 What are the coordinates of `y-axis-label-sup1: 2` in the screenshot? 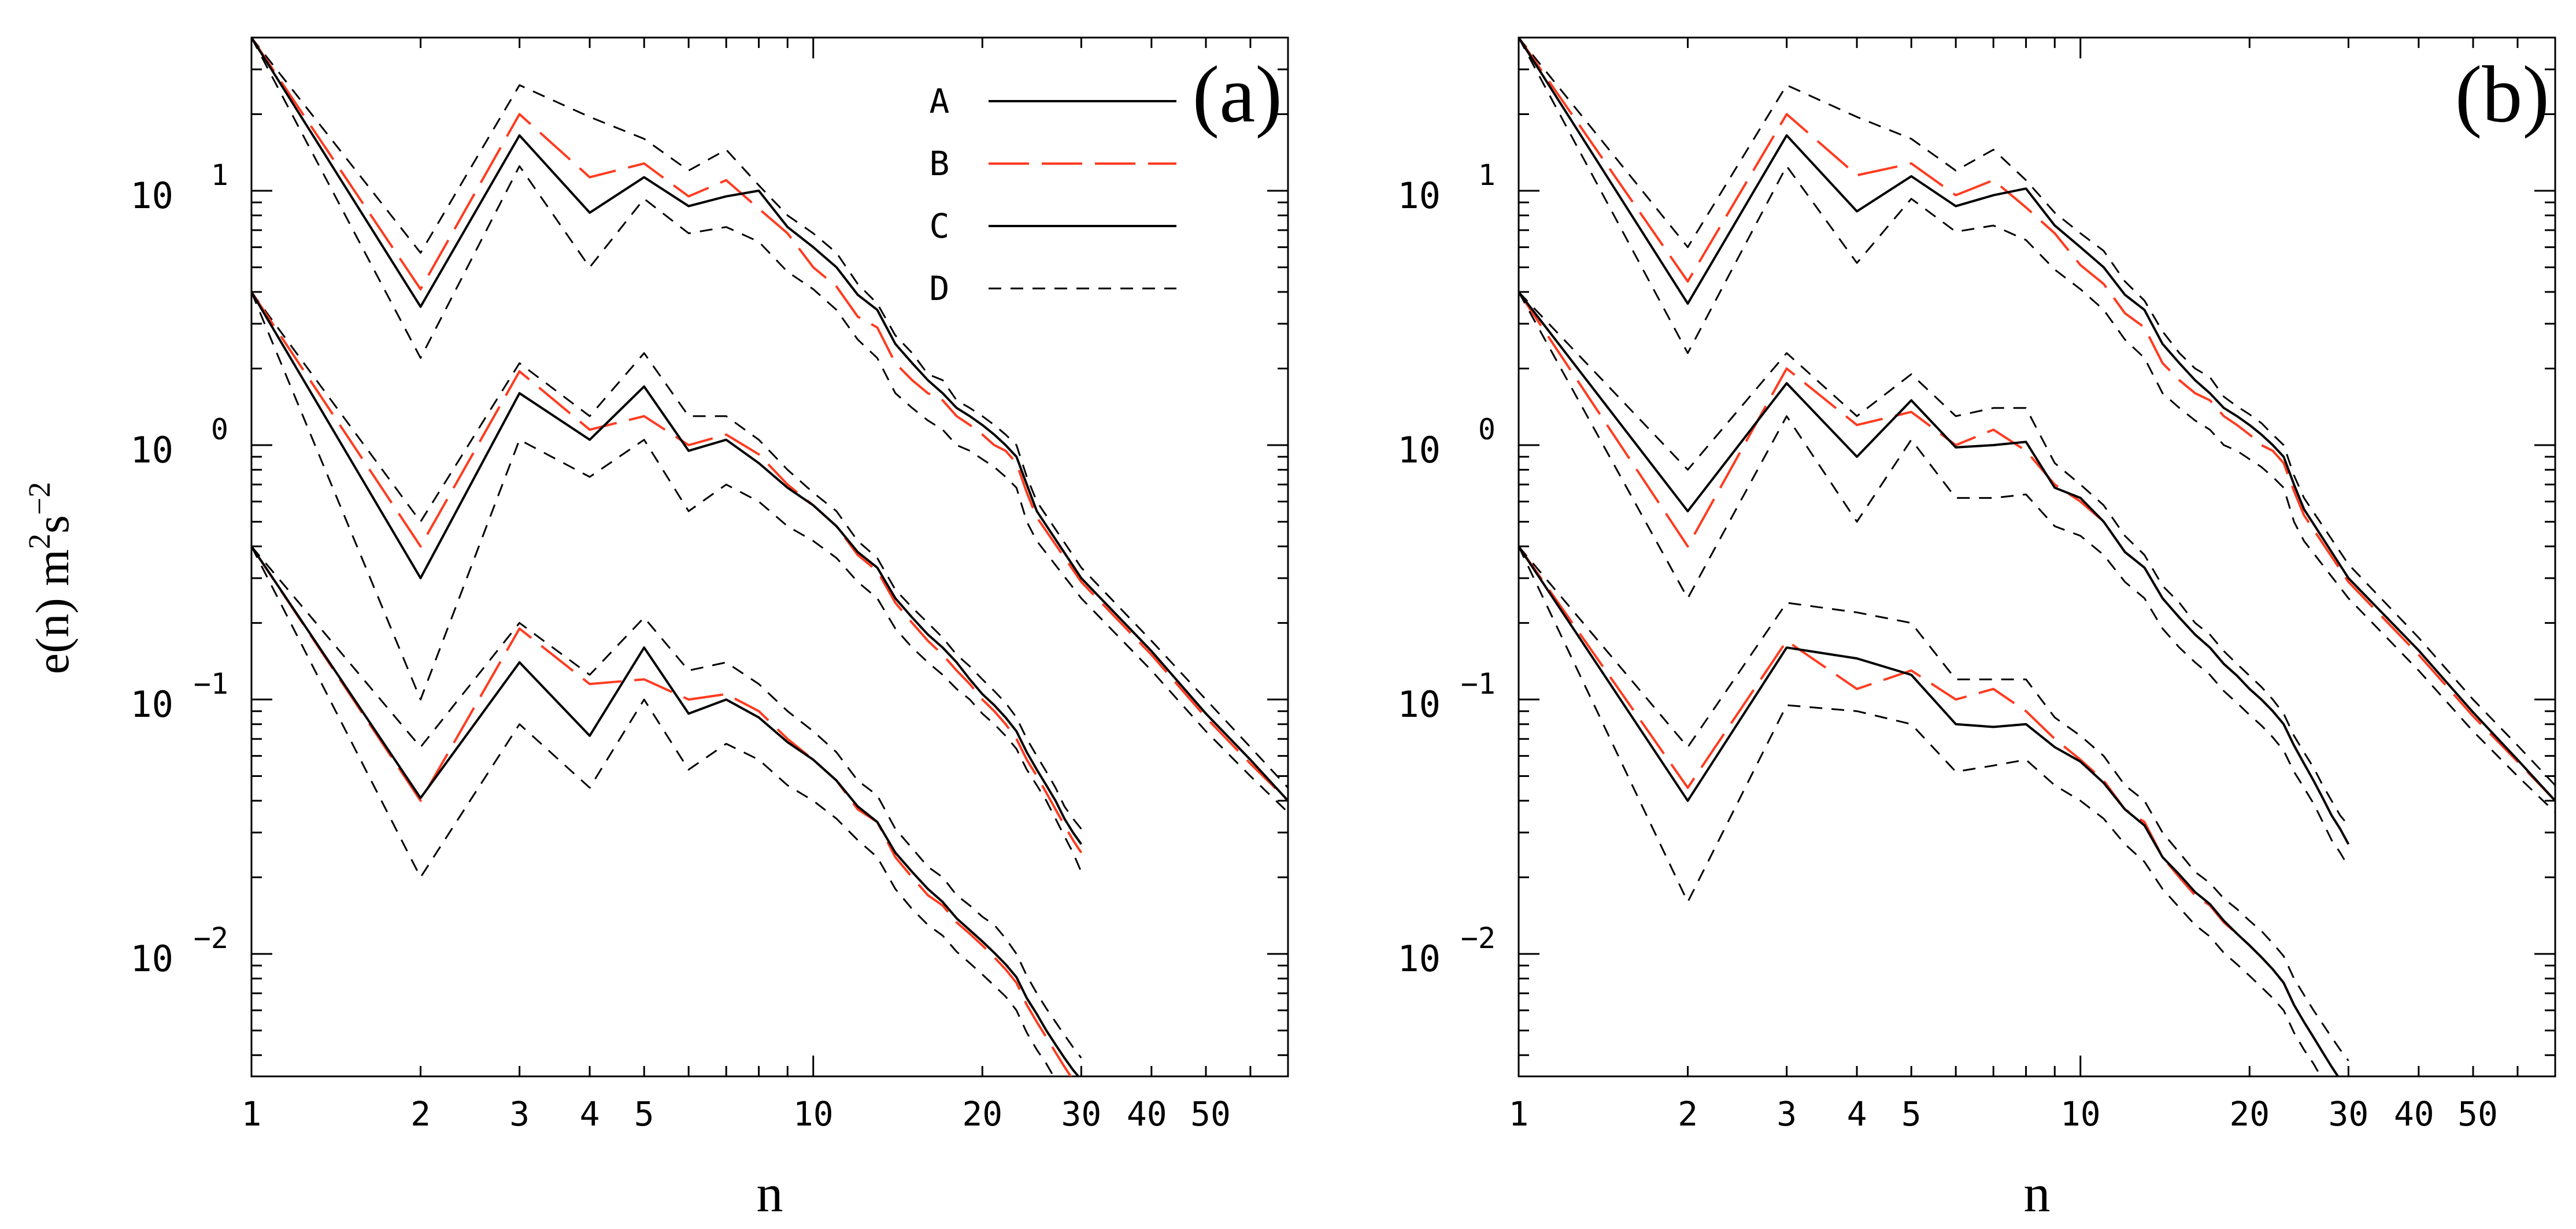 It's located at (39, 541).